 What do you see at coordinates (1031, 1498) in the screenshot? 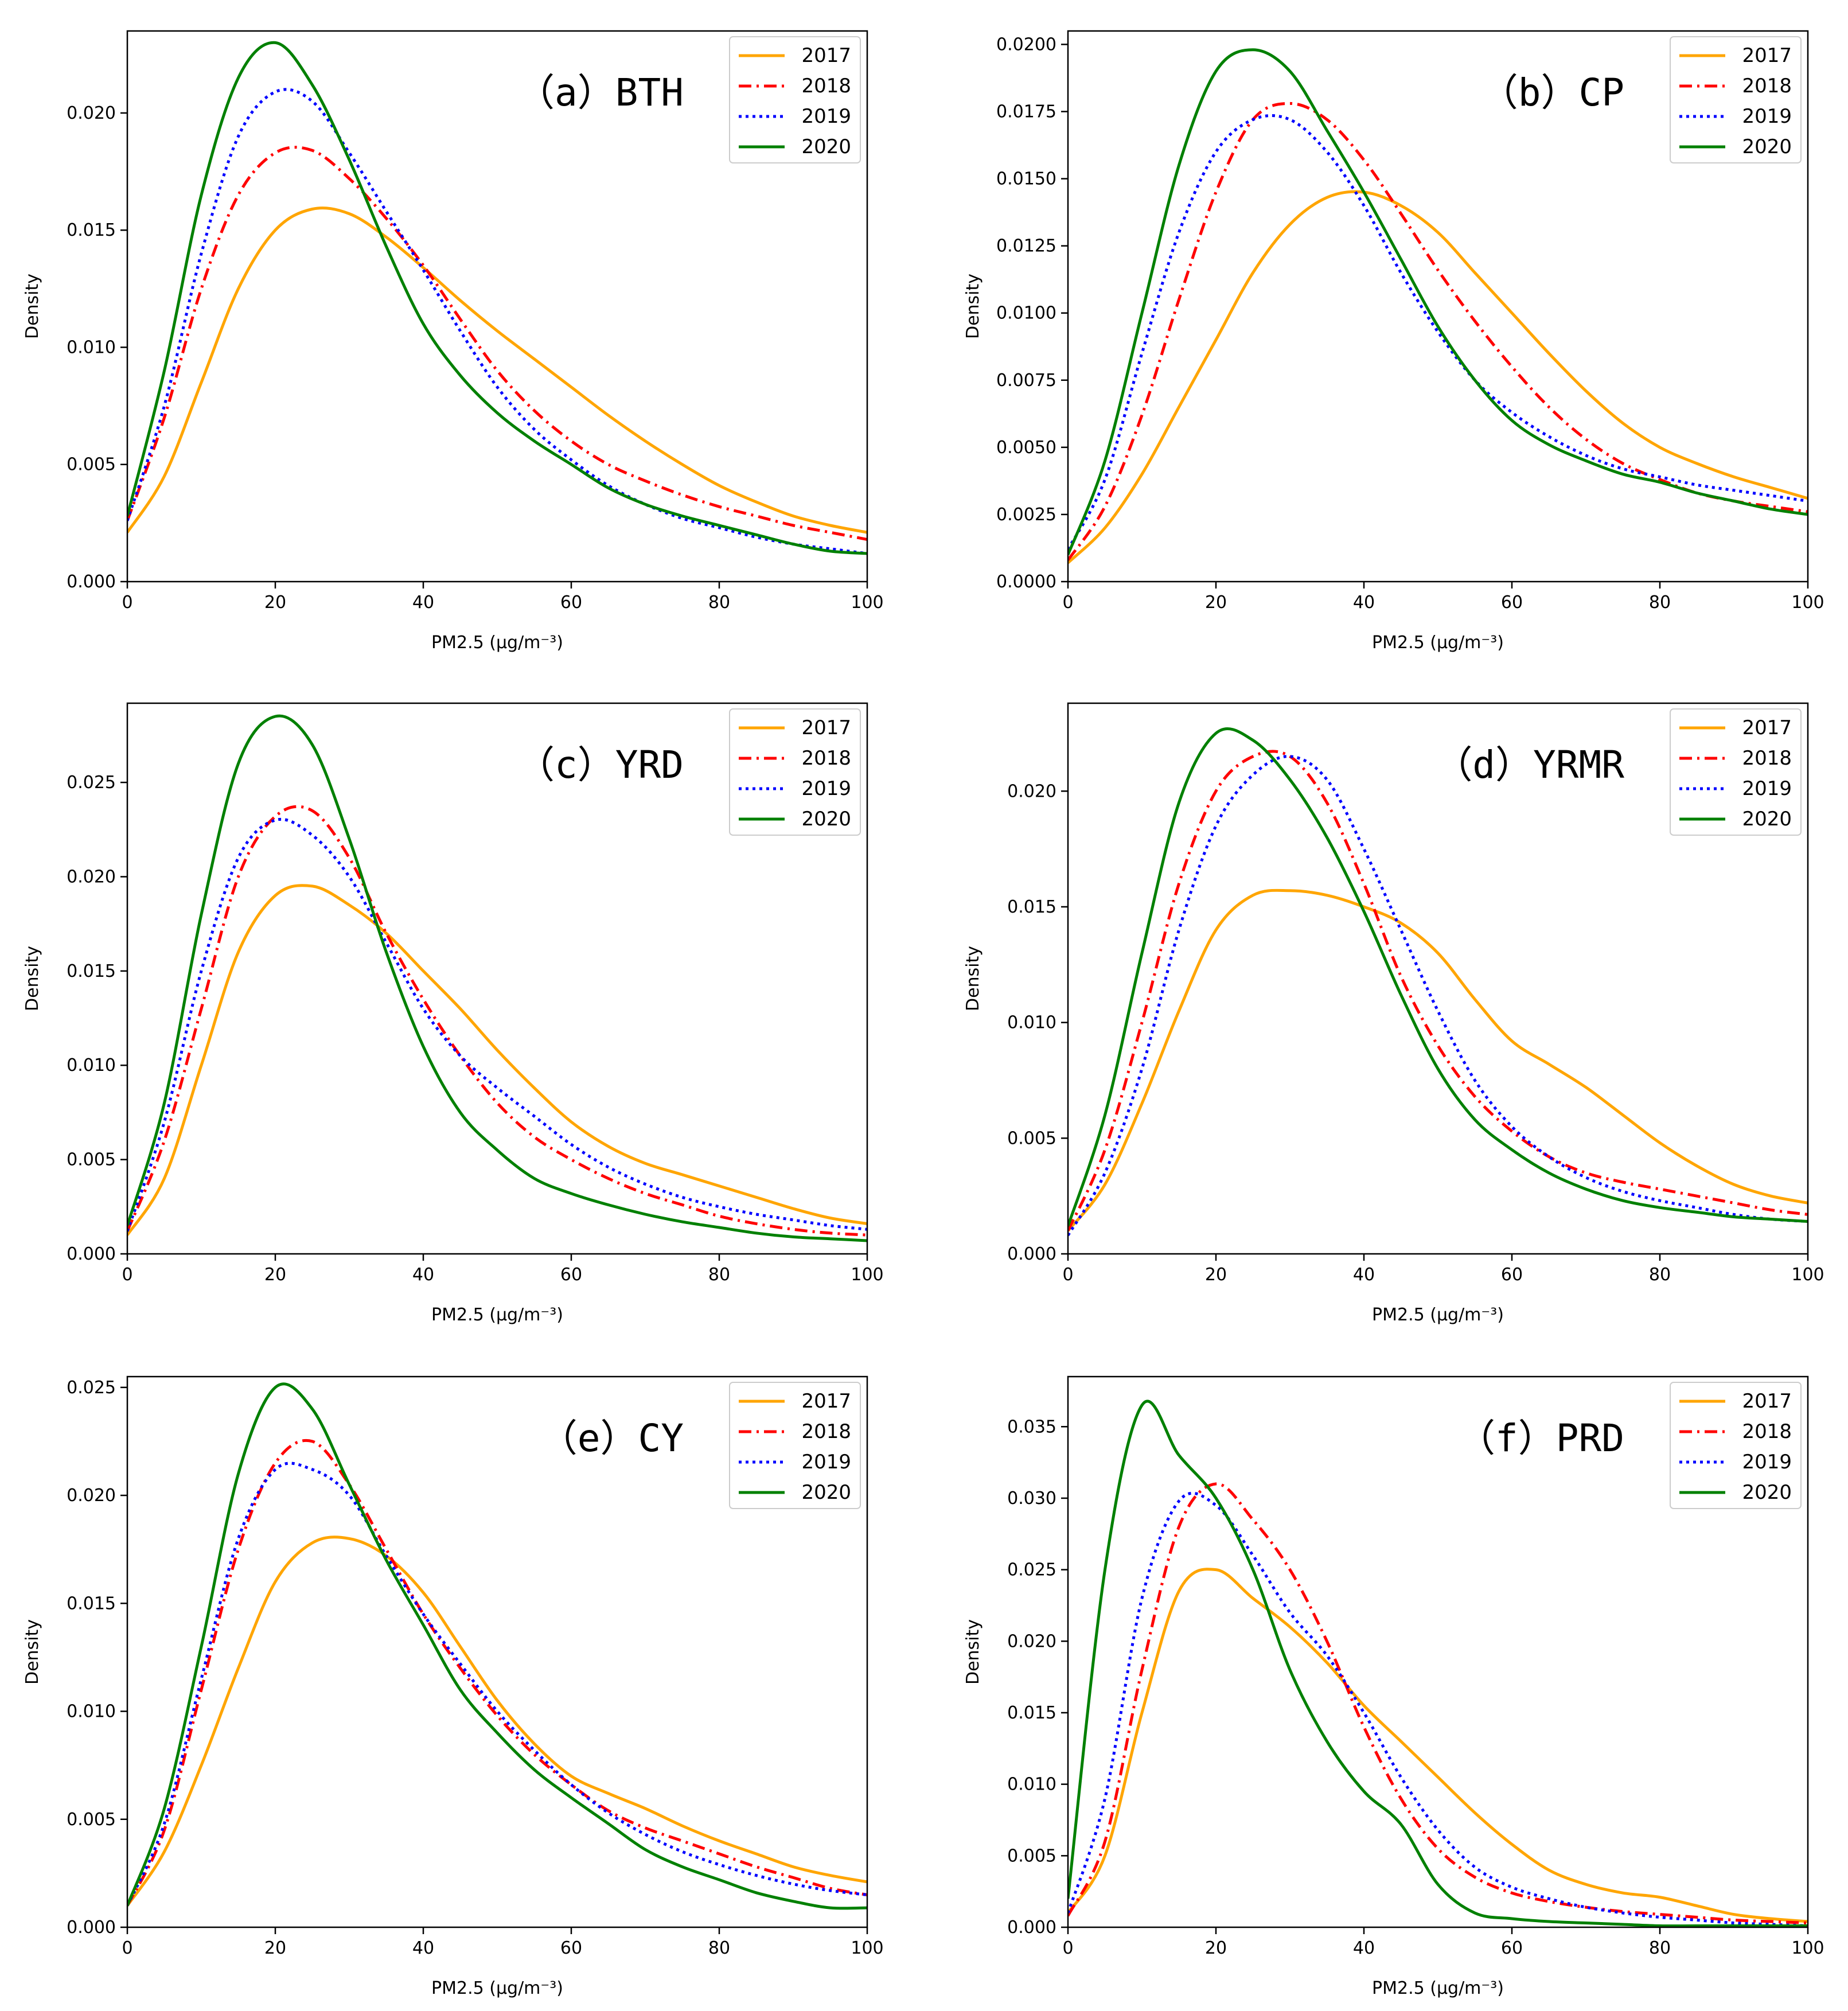
I see `y-tick-label: 0.030` at bounding box center [1031, 1498].